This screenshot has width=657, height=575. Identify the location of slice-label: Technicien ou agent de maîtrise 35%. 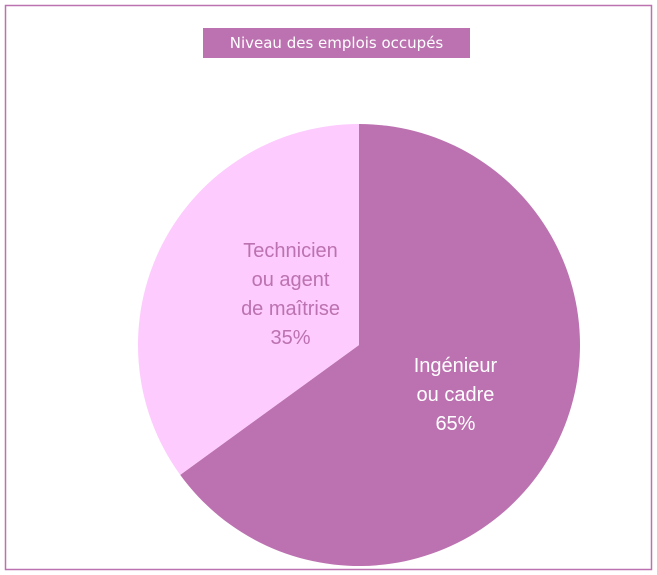
(291, 295).